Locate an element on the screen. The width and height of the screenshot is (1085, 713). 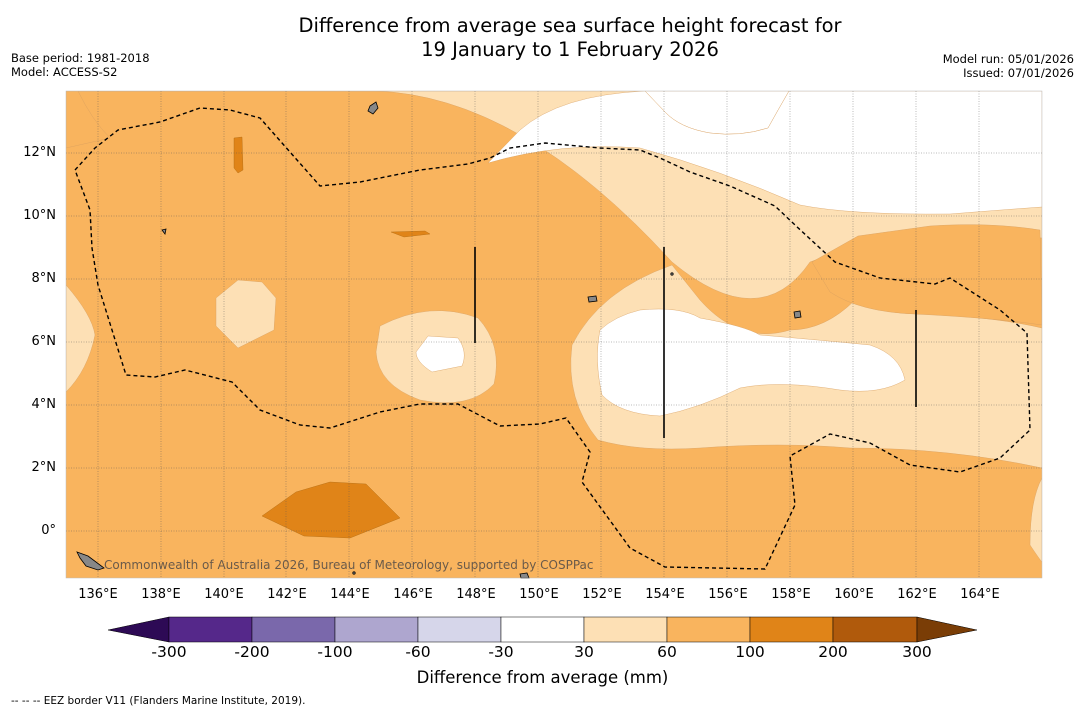
meta-right: Model run: 05/01/2026 Issued: 07/01/2026 is located at coordinates (1008, 66).